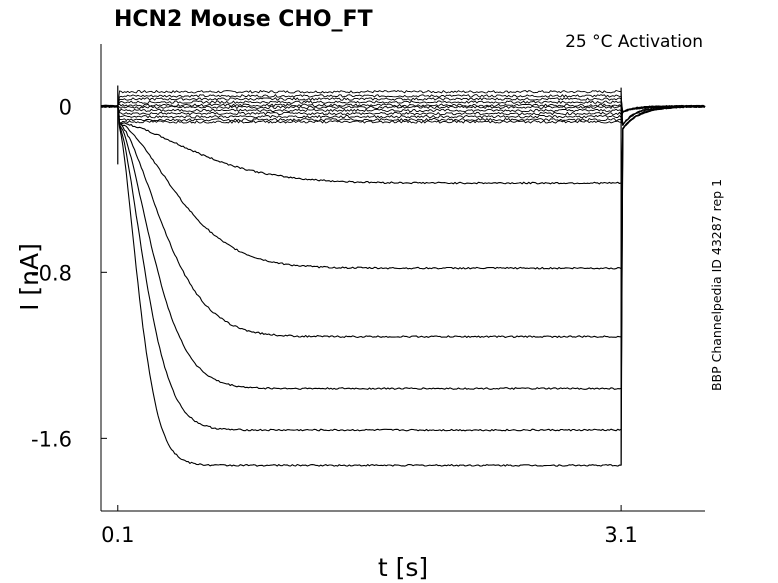  Describe the element at coordinates (716, 285) in the screenshot. I see `channelpedia-id-label: BBP Channelpedia ID 43287 rep 1` at that location.